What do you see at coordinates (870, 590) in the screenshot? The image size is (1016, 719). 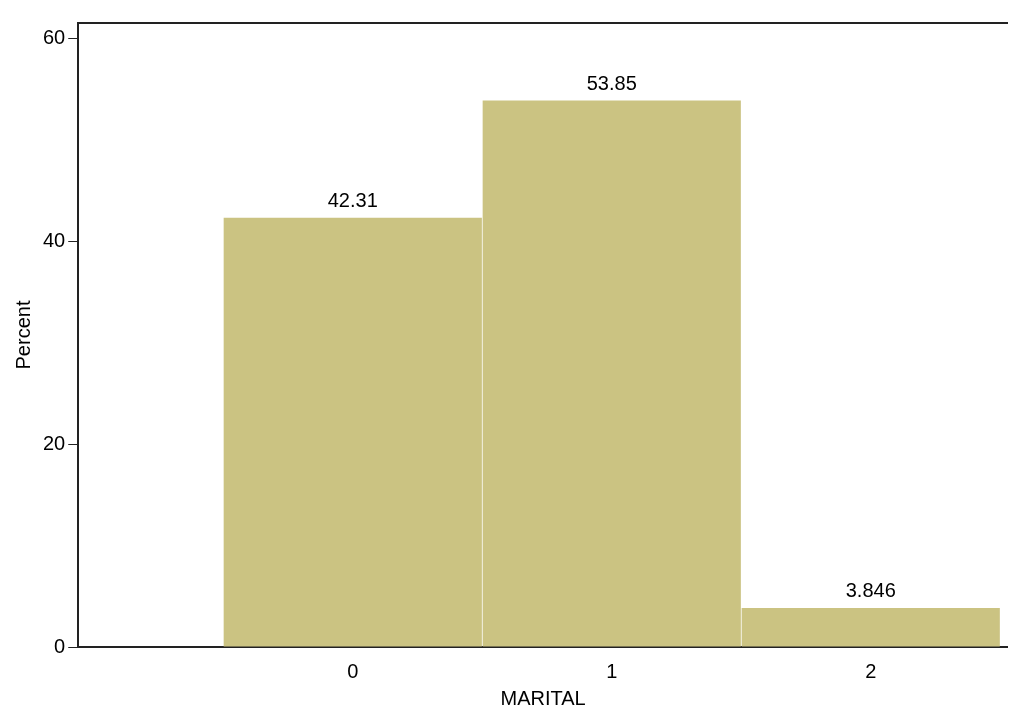 I see `data-label: 3.846` at bounding box center [870, 590].